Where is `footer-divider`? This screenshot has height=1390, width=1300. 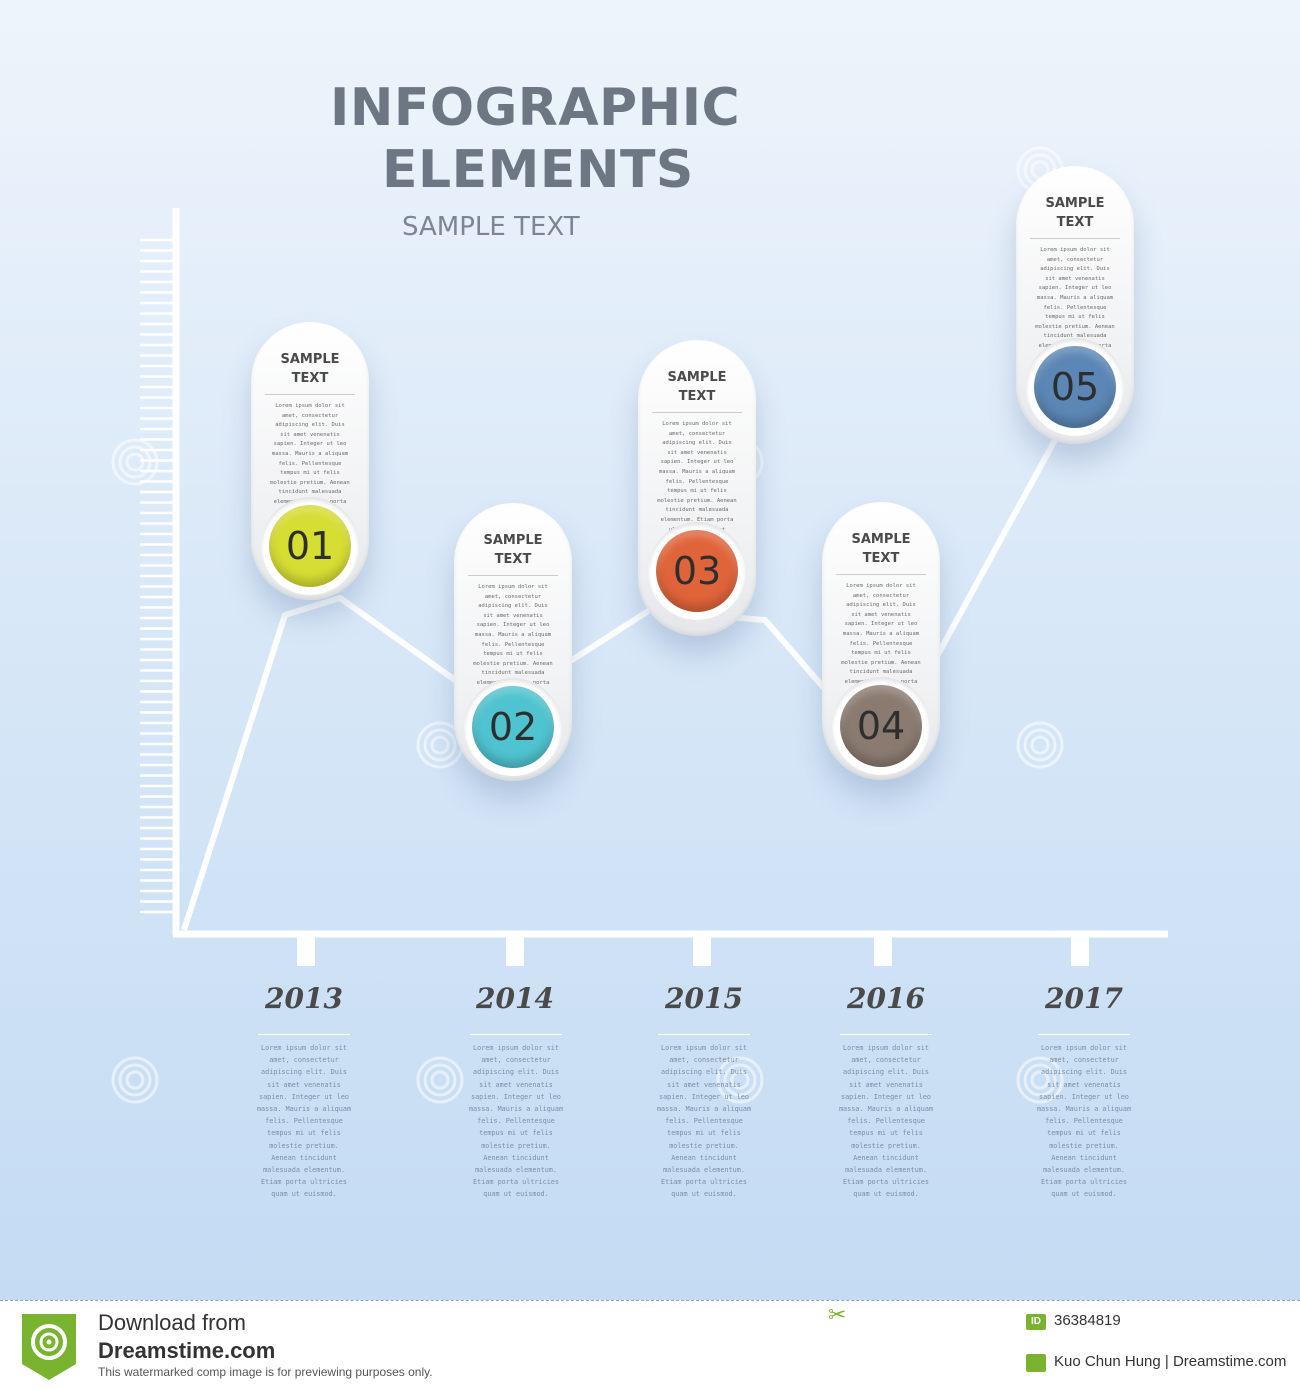
footer-divider is located at coordinates (650, 1300).